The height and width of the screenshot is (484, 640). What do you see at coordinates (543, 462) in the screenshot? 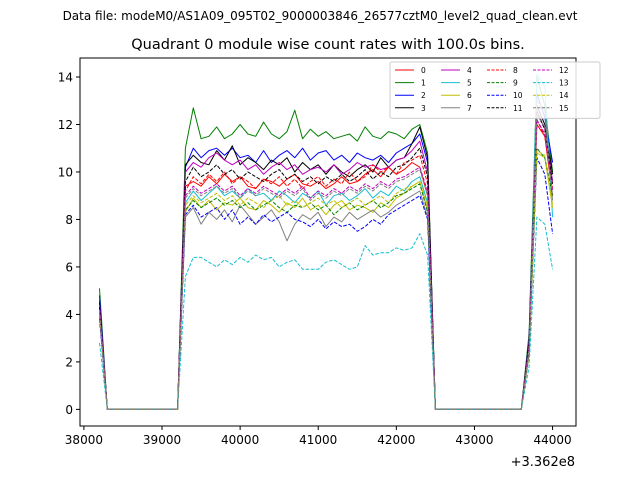
I see `x-offset-label: +3.362e8` at bounding box center [543, 462].